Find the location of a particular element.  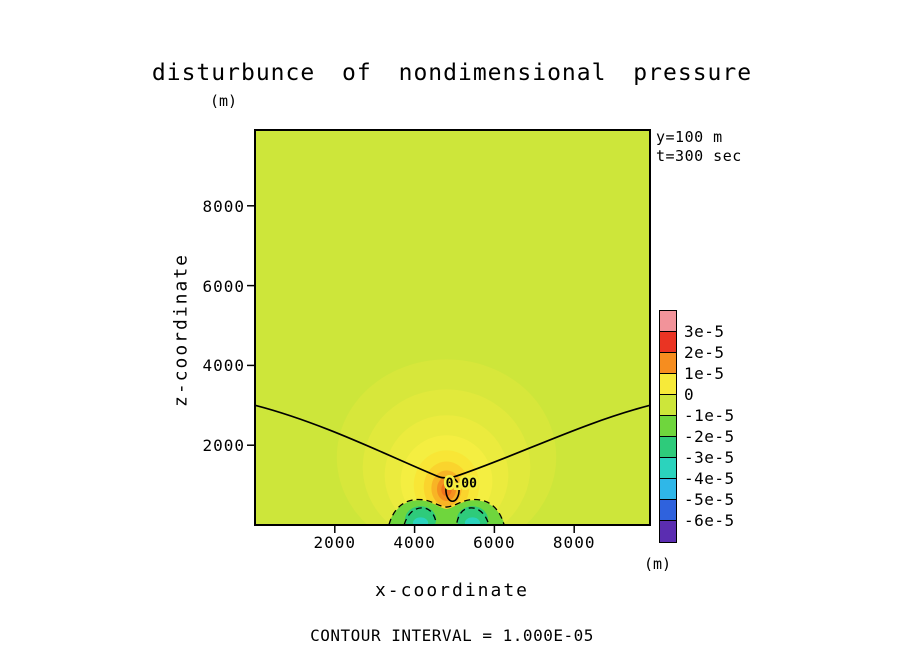

page-title: disturbunce of nondimensional pressure is located at coordinates (452, 73).